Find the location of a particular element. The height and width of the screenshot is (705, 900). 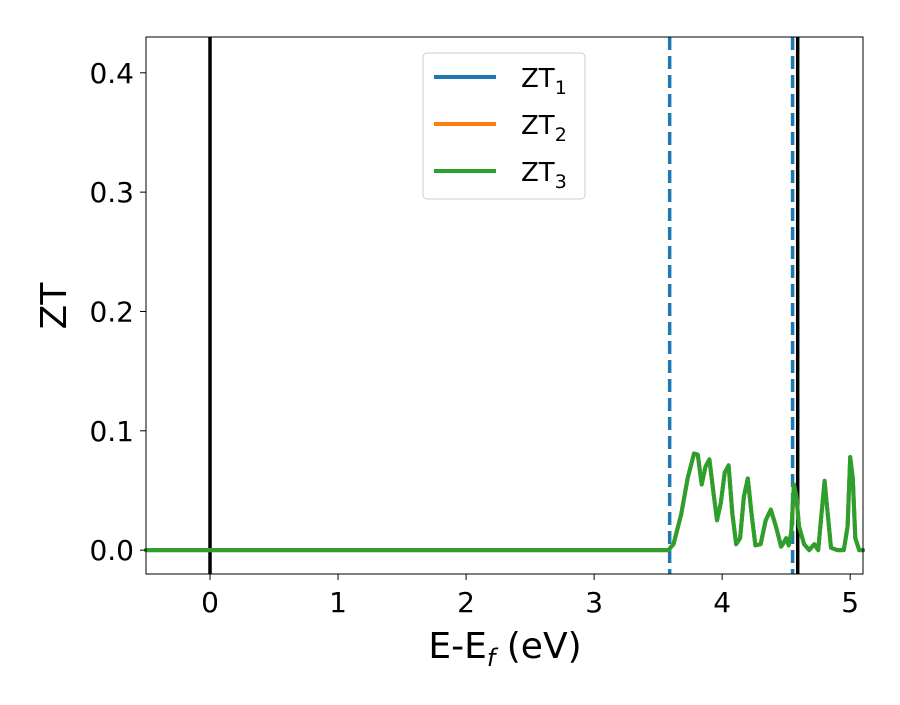

legend-box is located at coordinates (504, 126).